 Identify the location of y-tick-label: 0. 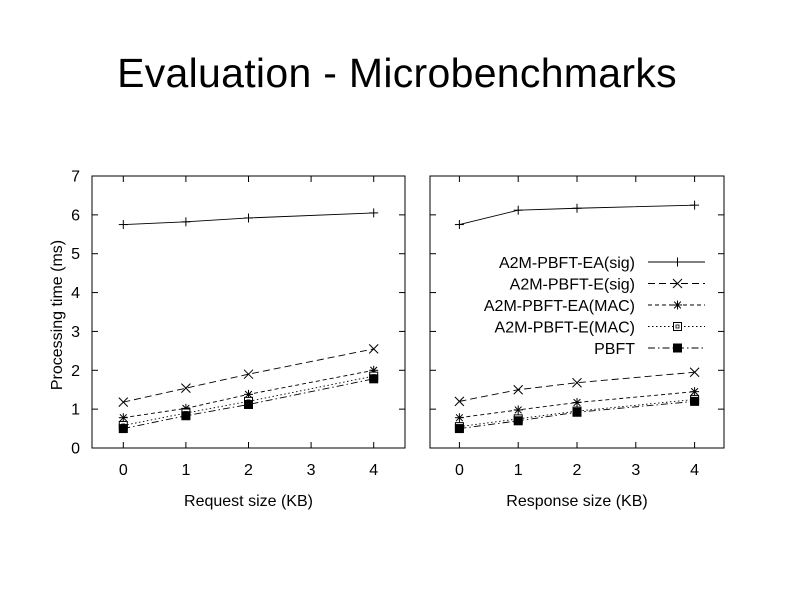
(75, 449).